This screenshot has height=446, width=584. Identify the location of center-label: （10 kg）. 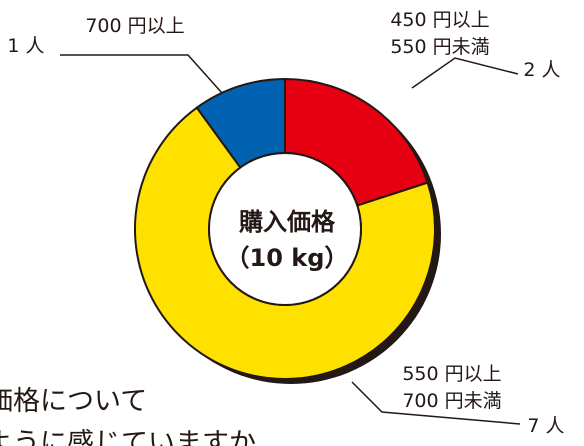
(287, 258).